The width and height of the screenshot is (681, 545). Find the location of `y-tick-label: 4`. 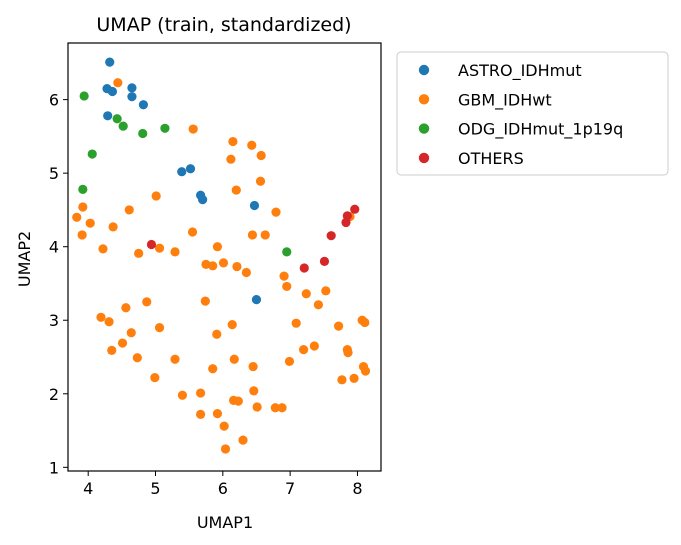

y-tick-label: 4 is located at coordinates (54, 247).